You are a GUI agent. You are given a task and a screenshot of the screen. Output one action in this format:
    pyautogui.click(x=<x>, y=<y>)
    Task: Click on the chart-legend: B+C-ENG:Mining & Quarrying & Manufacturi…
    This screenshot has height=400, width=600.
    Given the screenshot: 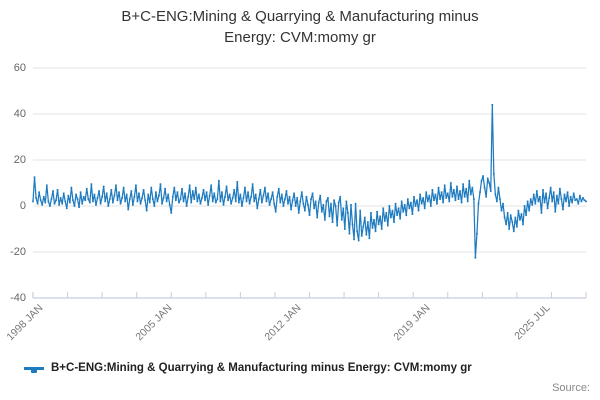 What is the action you would take?
    pyautogui.click(x=248, y=368)
    